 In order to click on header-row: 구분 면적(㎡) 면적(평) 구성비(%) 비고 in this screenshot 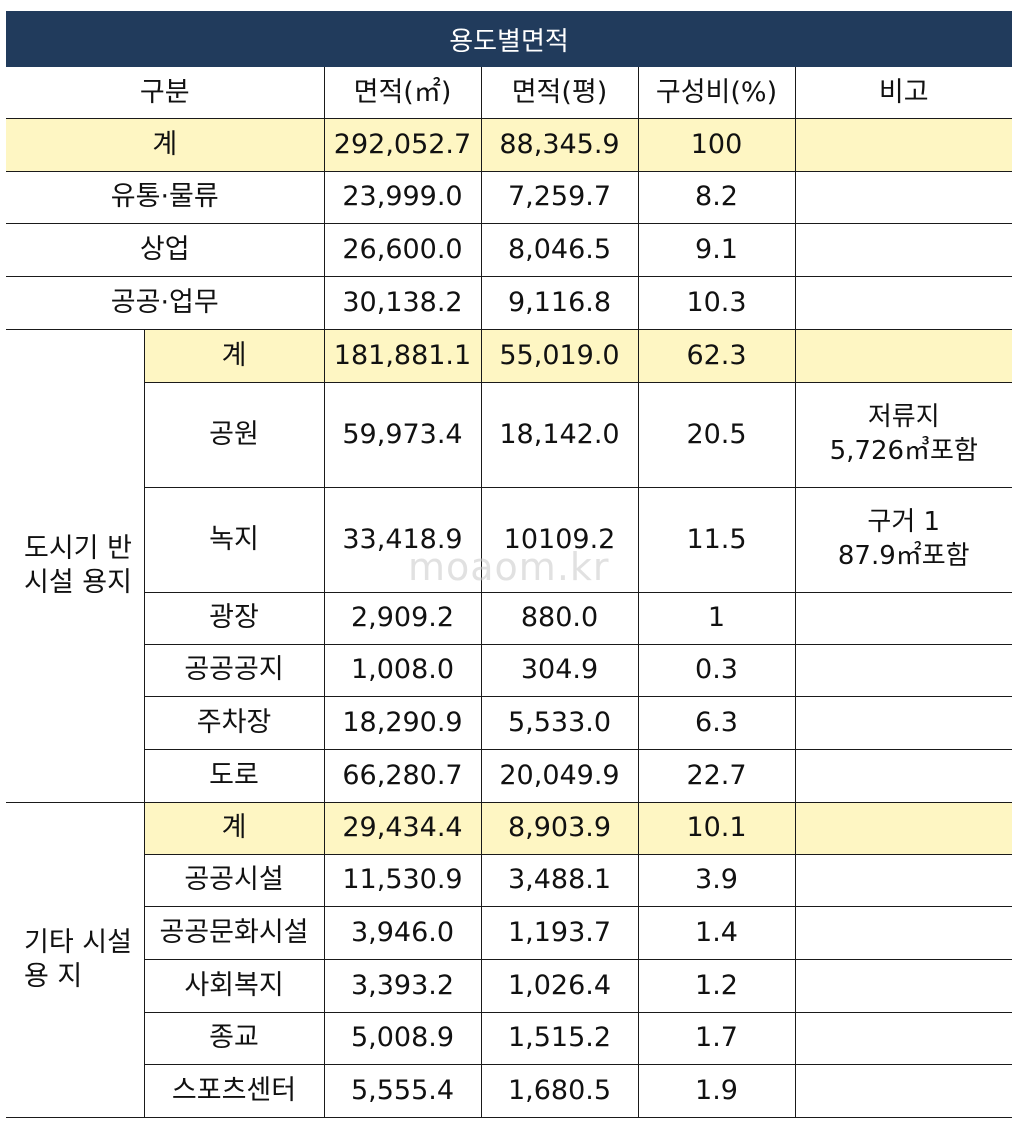, I will do `click(509, 93)`.